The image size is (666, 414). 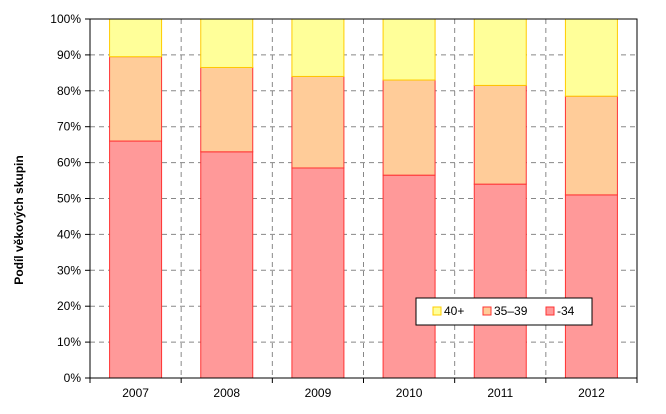 I want to click on bar-2007-35–39, so click(x=136, y=99).